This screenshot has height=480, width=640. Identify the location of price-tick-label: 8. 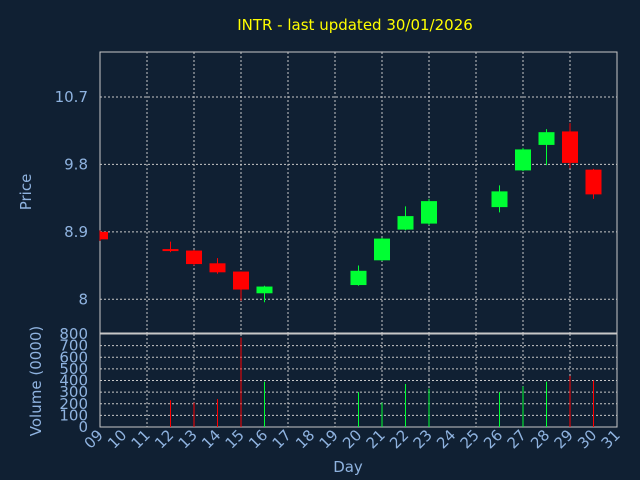
(83, 299).